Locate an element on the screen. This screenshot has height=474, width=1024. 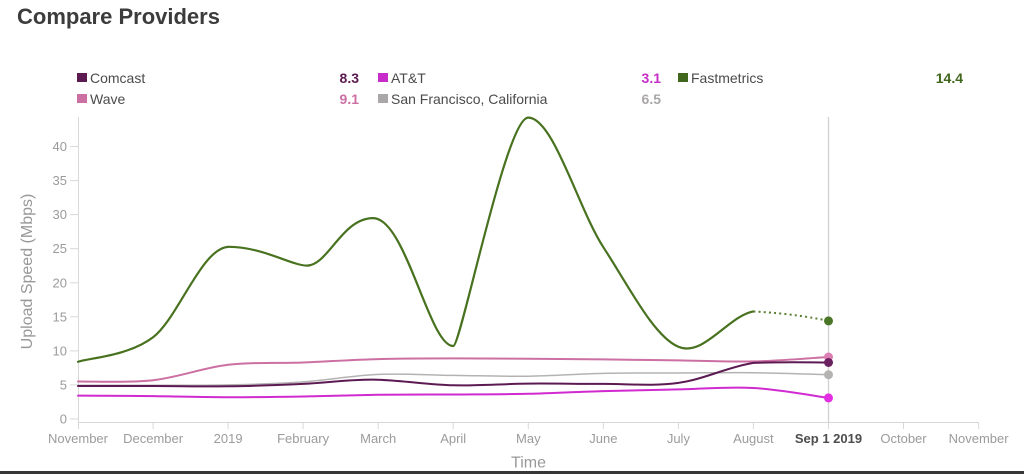
svg-text: Upload Speed (Mbps) is located at coordinates (27, 272).